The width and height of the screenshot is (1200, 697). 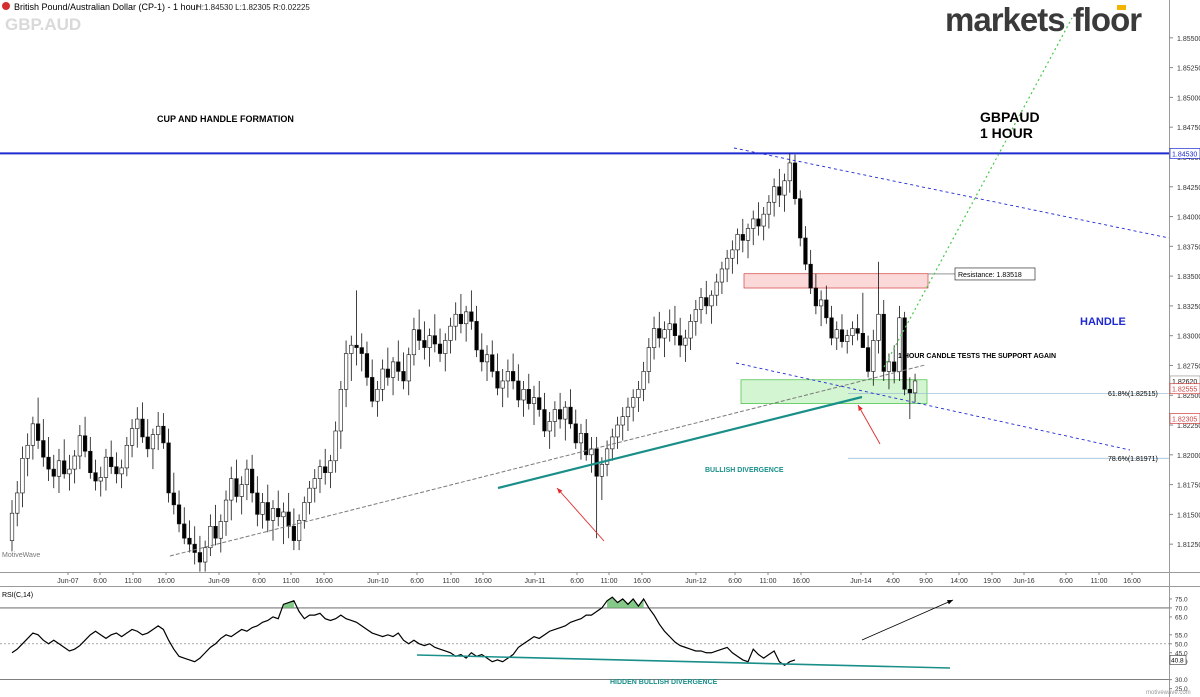 I want to click on red-arrow-lower, so click(x=580, y=514).